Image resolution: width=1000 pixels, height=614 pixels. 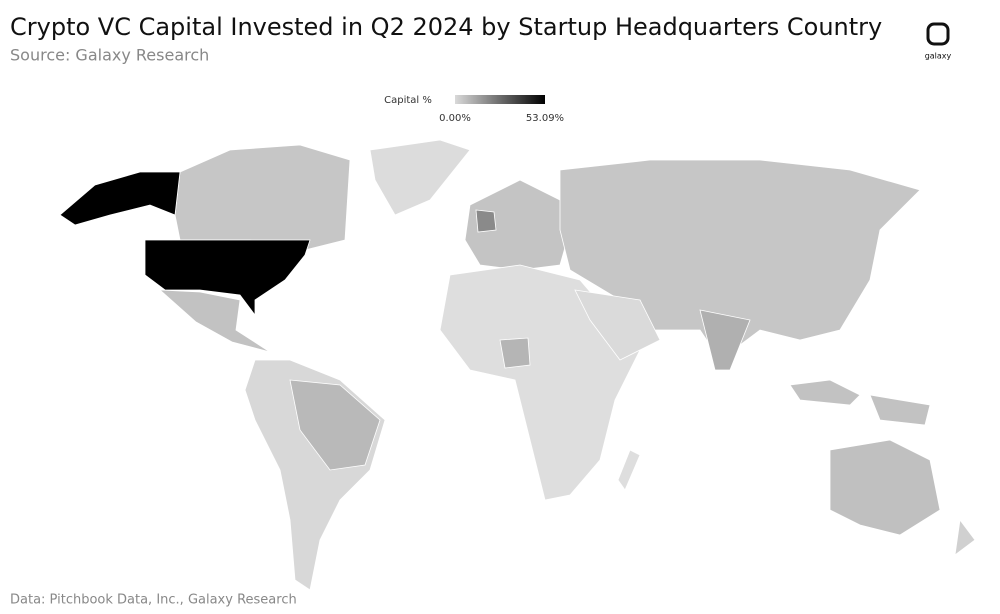 What do you see at coordinates (455, 118) in the screenshot?
I see `legend-tick-label: 0.00%` at bounding box center [455, 118].